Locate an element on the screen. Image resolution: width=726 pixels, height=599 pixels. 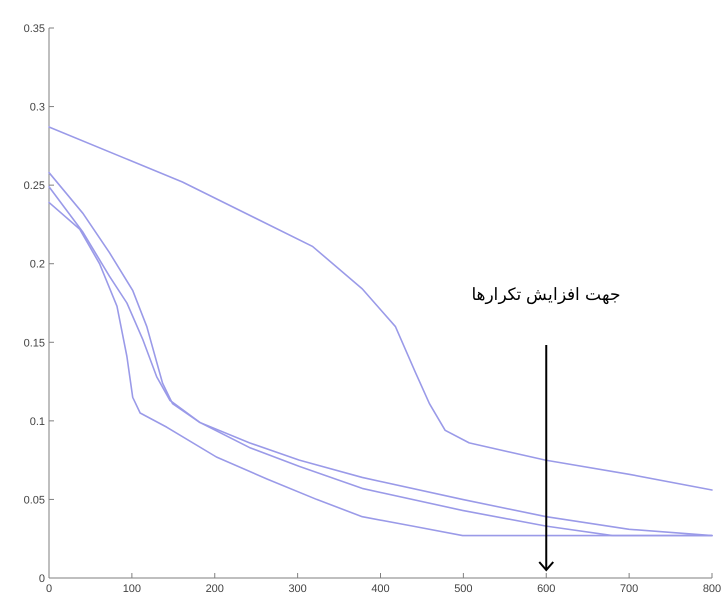
x-tick-label: 800 is located at coordinates (712, 589).